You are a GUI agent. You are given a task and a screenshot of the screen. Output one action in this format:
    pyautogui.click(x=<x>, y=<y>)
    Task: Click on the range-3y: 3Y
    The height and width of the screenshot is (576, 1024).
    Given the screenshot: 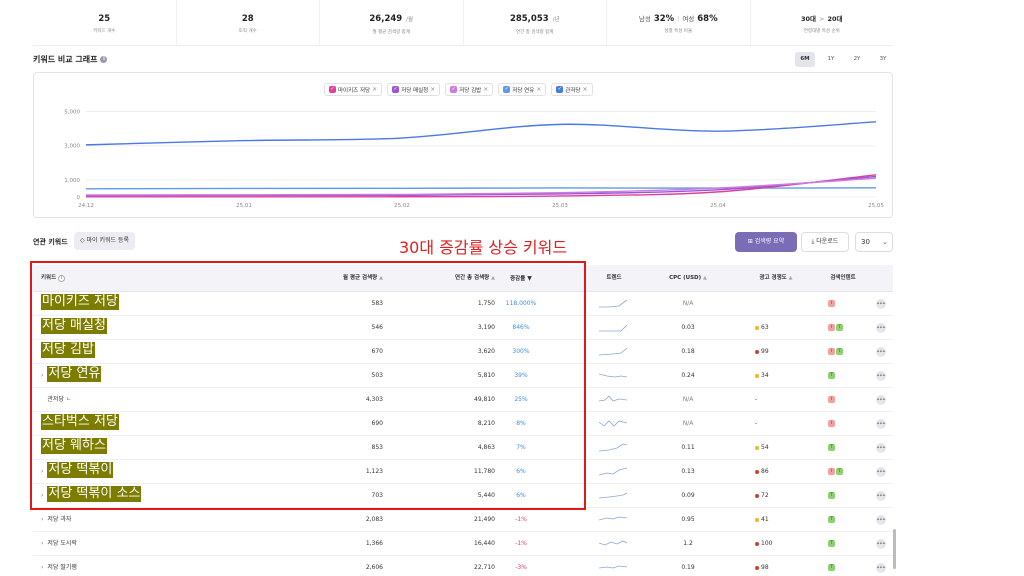 What is the action you would take?
    pyautogui.click(x=883, y=59)
    